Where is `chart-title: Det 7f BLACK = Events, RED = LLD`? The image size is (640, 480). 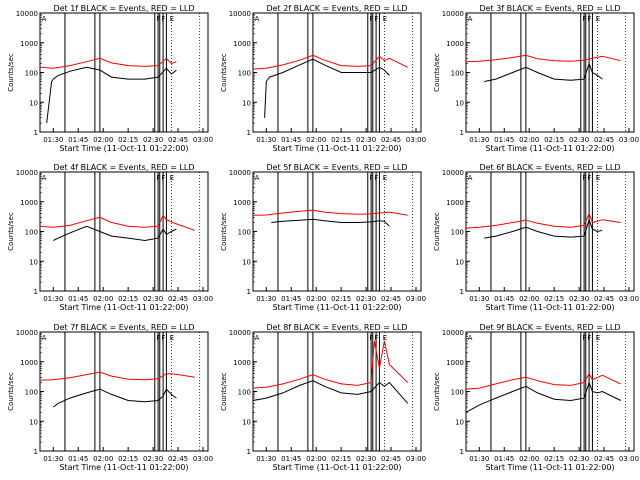
chart-title: Det 7f BLACK = Events, RED = LLD is located at coordinates (123, 327).